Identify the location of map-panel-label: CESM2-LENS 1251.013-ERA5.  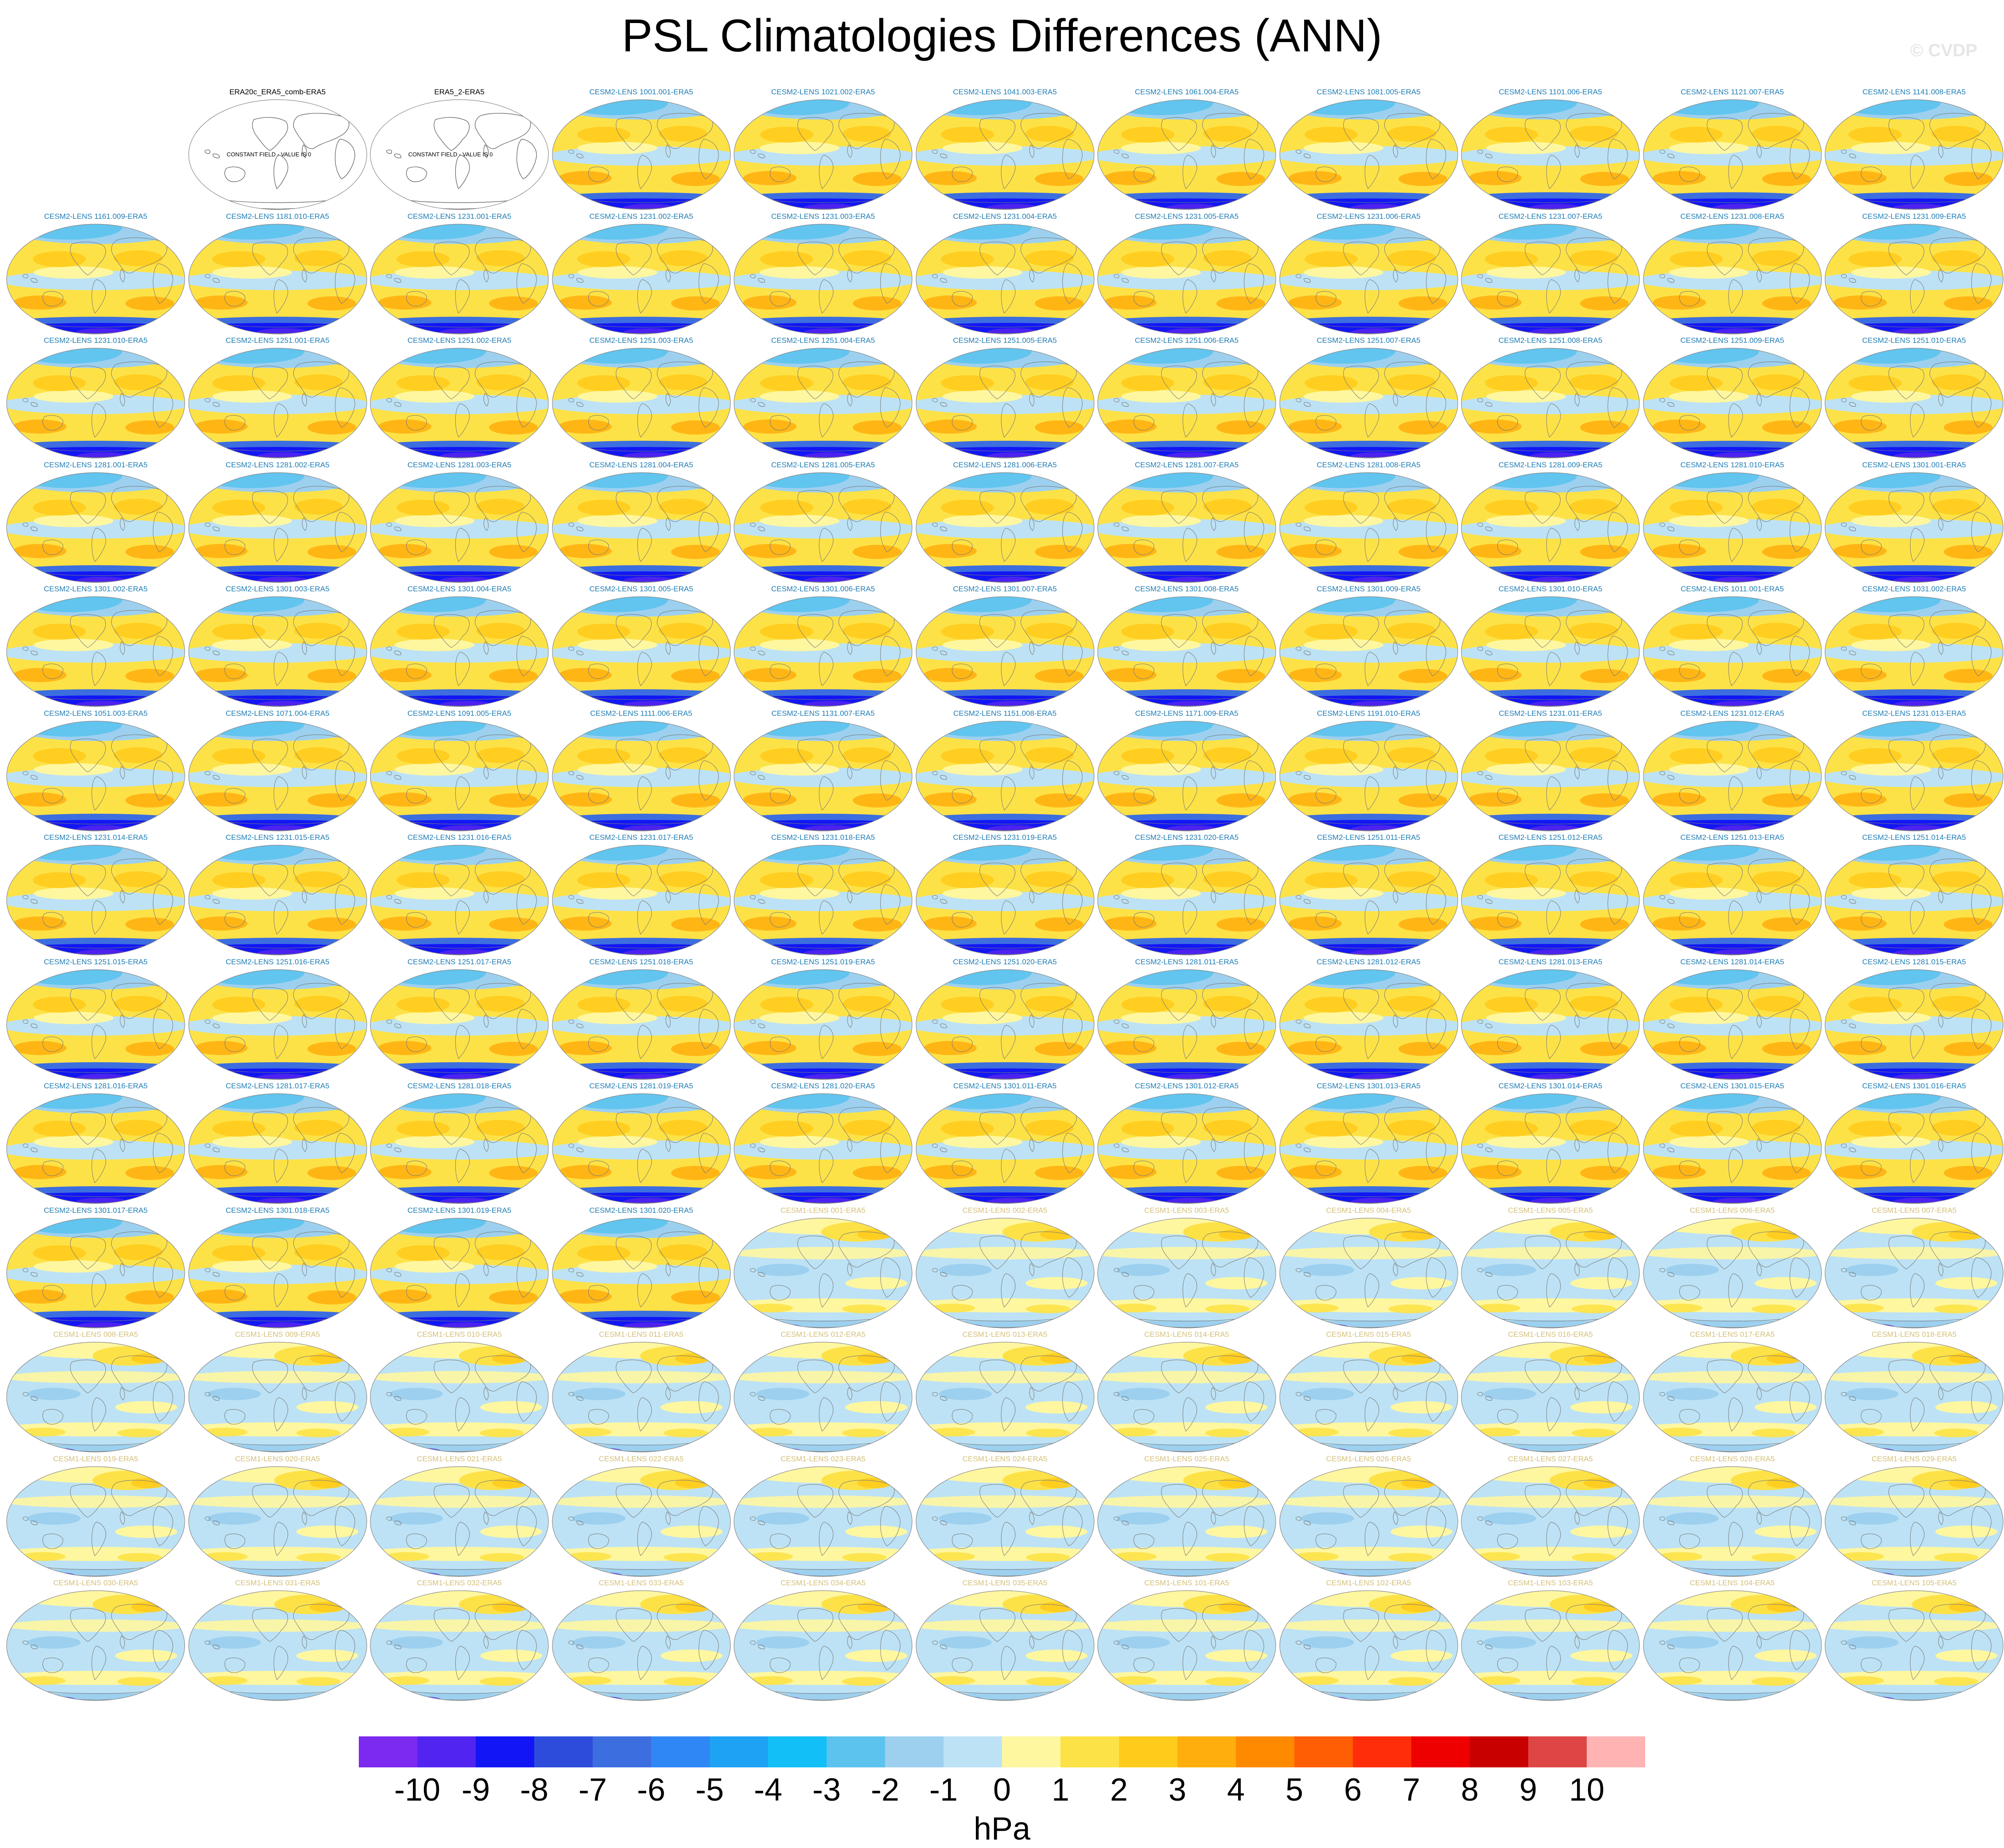
(1732, 838).